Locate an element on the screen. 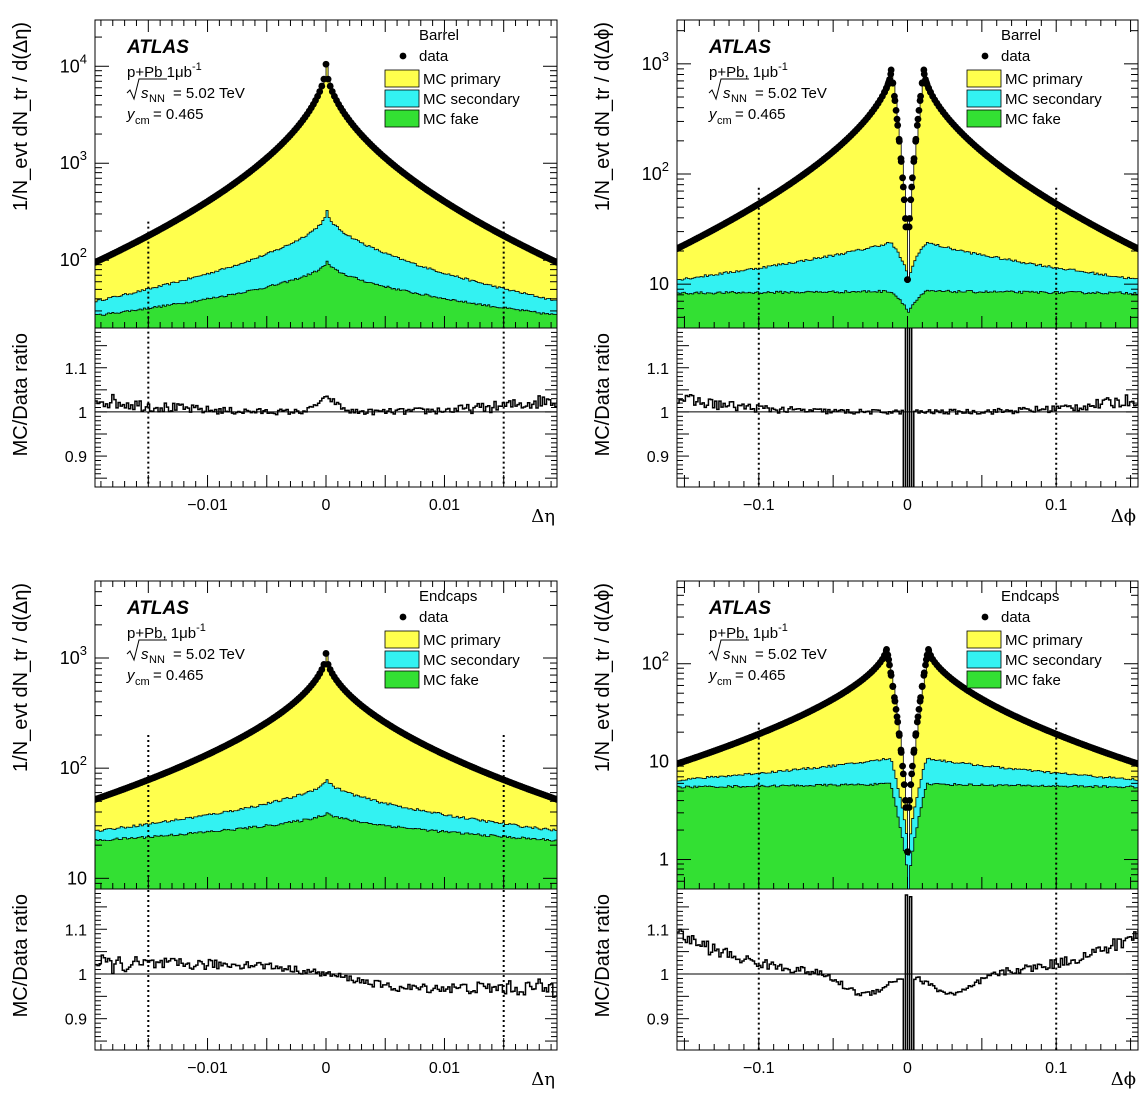  collision-label: p+Pb 1μb-1 is located at coordinates (164, 71).